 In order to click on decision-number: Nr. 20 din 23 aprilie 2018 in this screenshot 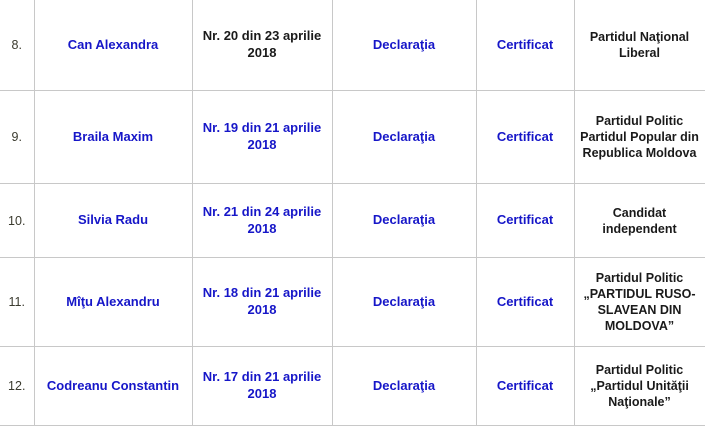, I will do `click(262, 45)`.